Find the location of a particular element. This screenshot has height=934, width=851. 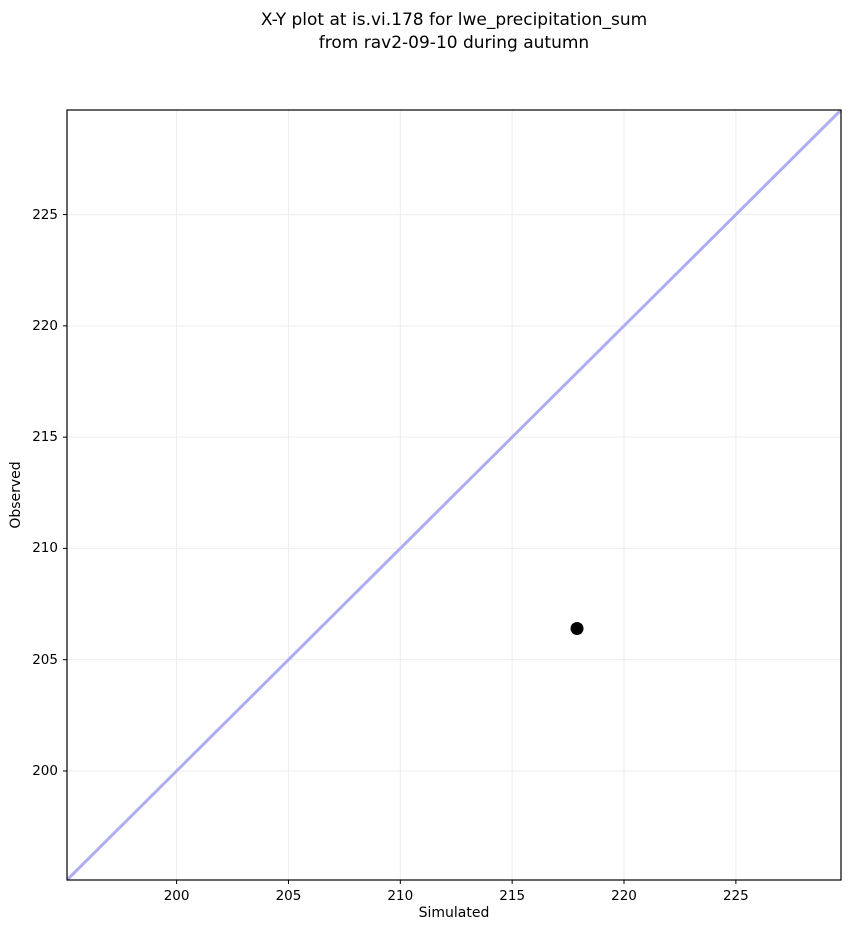

x-tick-label: 220 is located at coordinates (624, 896).